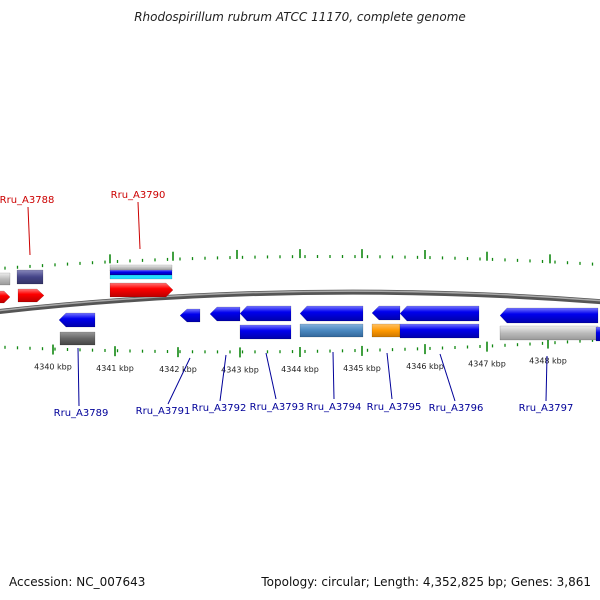 The image size is (600, 600). Describe the element at coordinates (487, 364) in the screenshot. I see `tick-label: 4347 kbp` at that location.